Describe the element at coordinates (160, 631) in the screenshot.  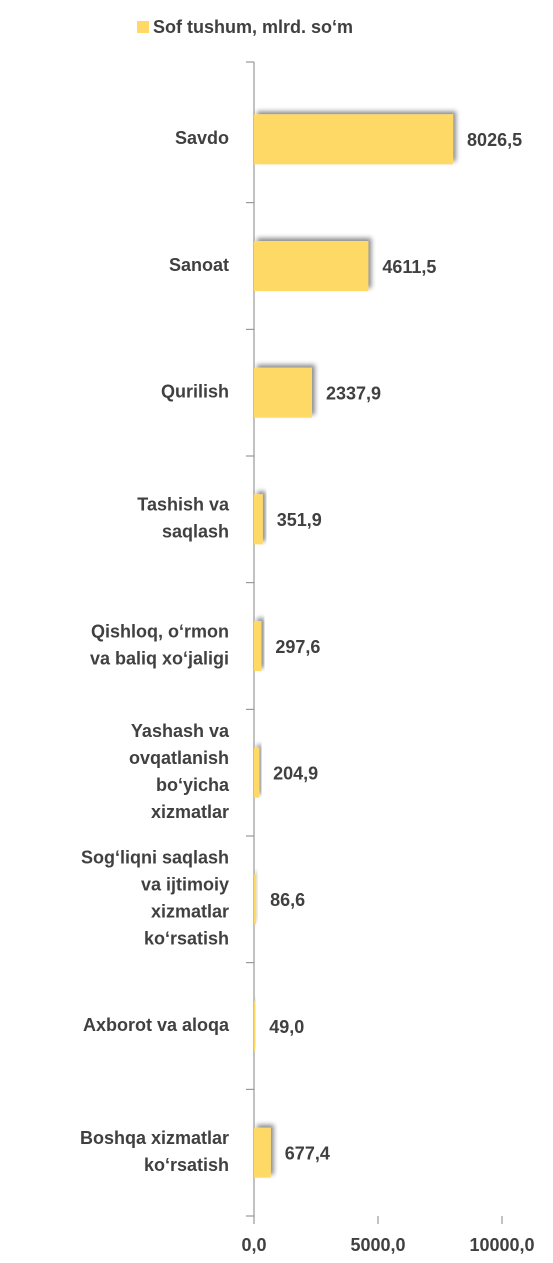
I see `y-tick-label: Qishloq, o‘rmon` at that location.